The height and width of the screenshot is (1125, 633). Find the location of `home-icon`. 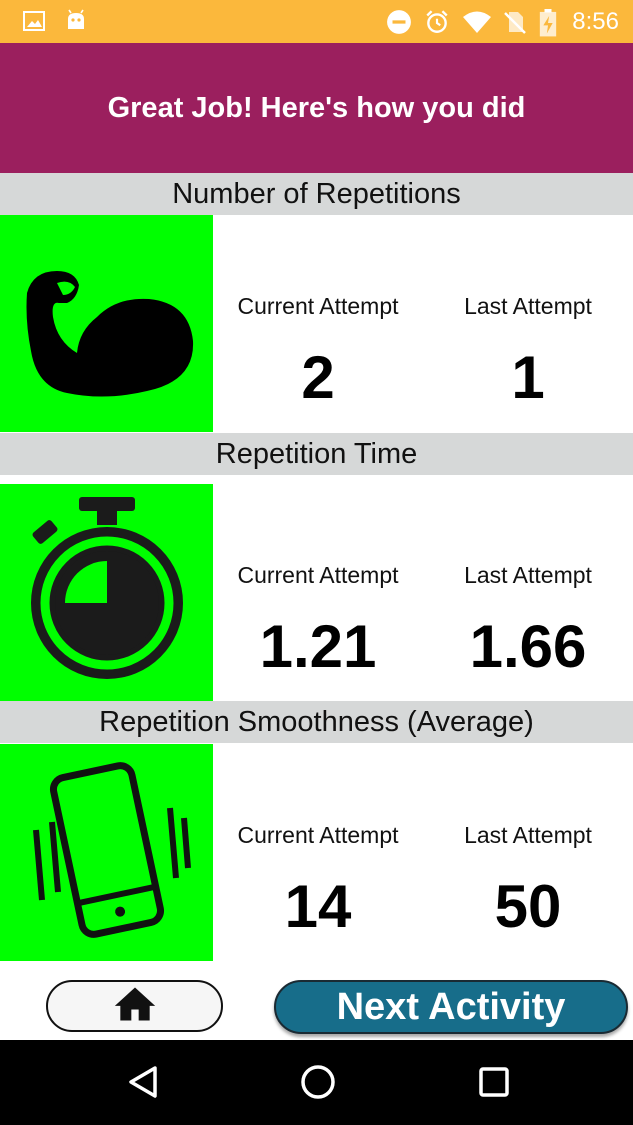

home-icon is located at coordinates (135, 1006).